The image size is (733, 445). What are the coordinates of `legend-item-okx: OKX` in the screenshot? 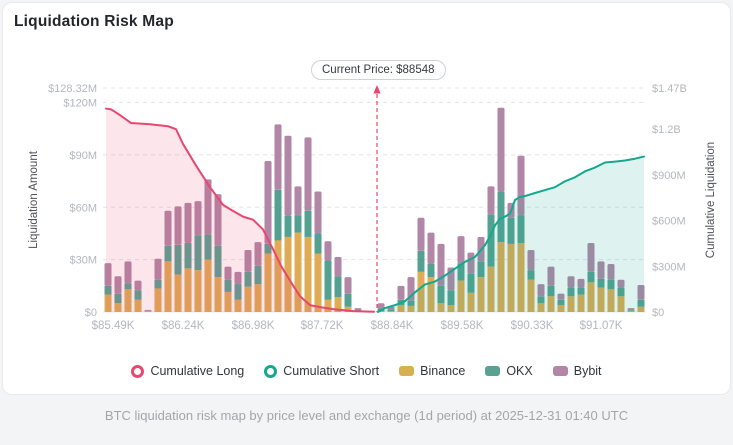 It's located at (509, 371).